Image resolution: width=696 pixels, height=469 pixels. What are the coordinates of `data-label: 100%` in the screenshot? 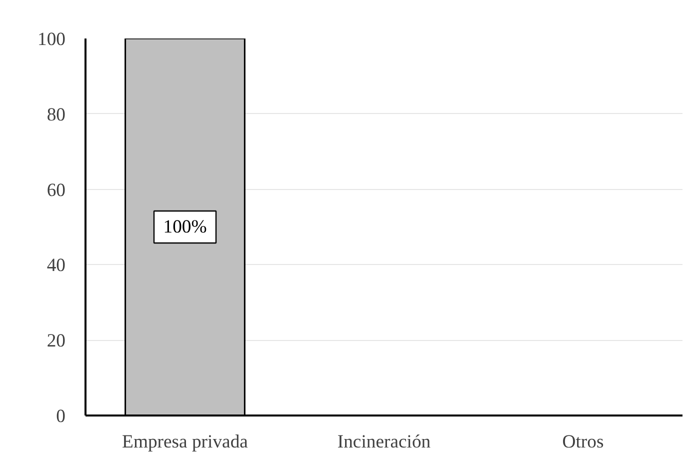 It's located at (185, 227).